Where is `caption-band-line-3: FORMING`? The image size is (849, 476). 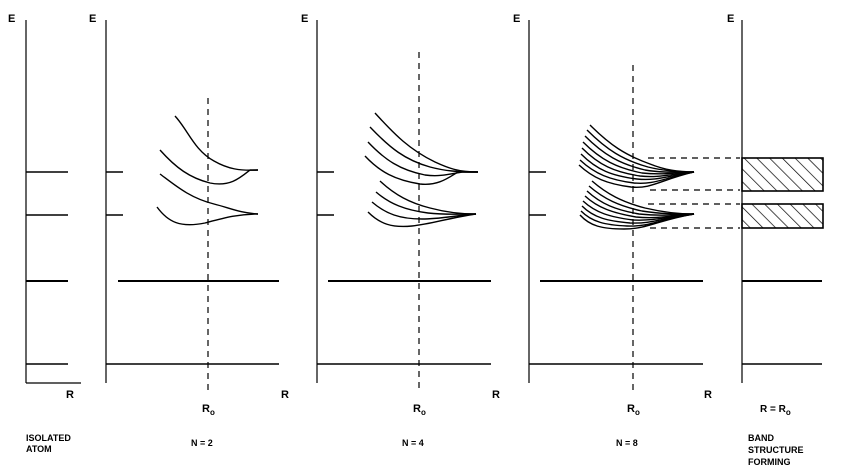 caption-band-line-3: FORMING is located at coordinates (769, 462).